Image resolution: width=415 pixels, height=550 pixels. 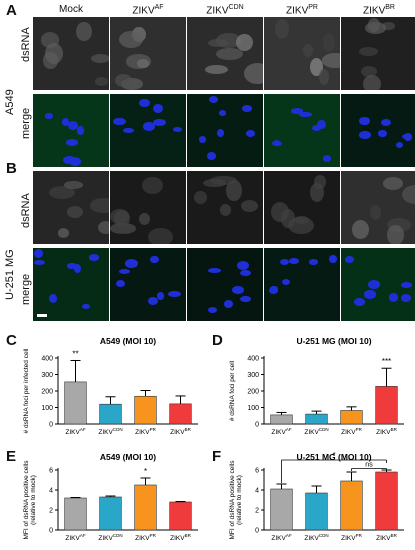 What do you see at coordinates (386, 405) in the screenshot?
I see `bar-zikvbr` at bounding box center [386, 405].